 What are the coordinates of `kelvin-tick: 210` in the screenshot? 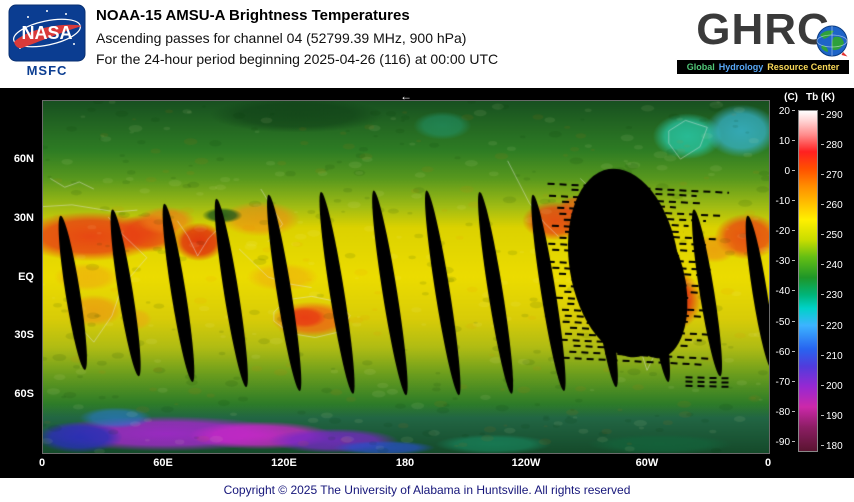 It's located at (837, 356).